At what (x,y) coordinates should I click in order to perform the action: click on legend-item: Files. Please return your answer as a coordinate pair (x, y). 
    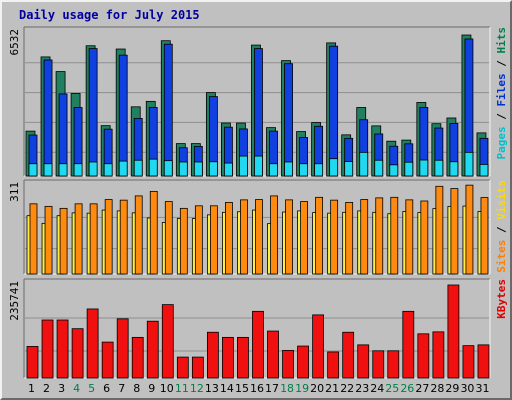
    Looking at the image, I should click on (501, 89).